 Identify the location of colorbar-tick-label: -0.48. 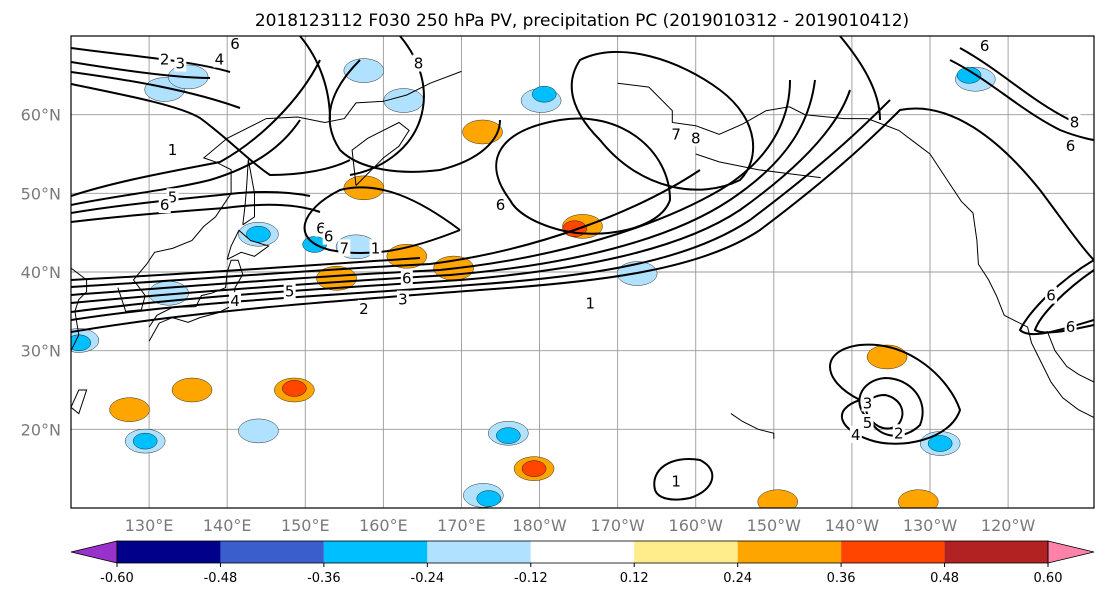
(221, 578).